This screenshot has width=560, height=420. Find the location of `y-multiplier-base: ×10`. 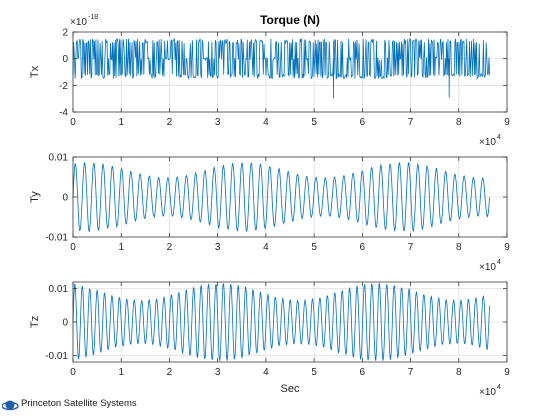

y-multiplier-base: ×10 is located at coordinates (78, 22).